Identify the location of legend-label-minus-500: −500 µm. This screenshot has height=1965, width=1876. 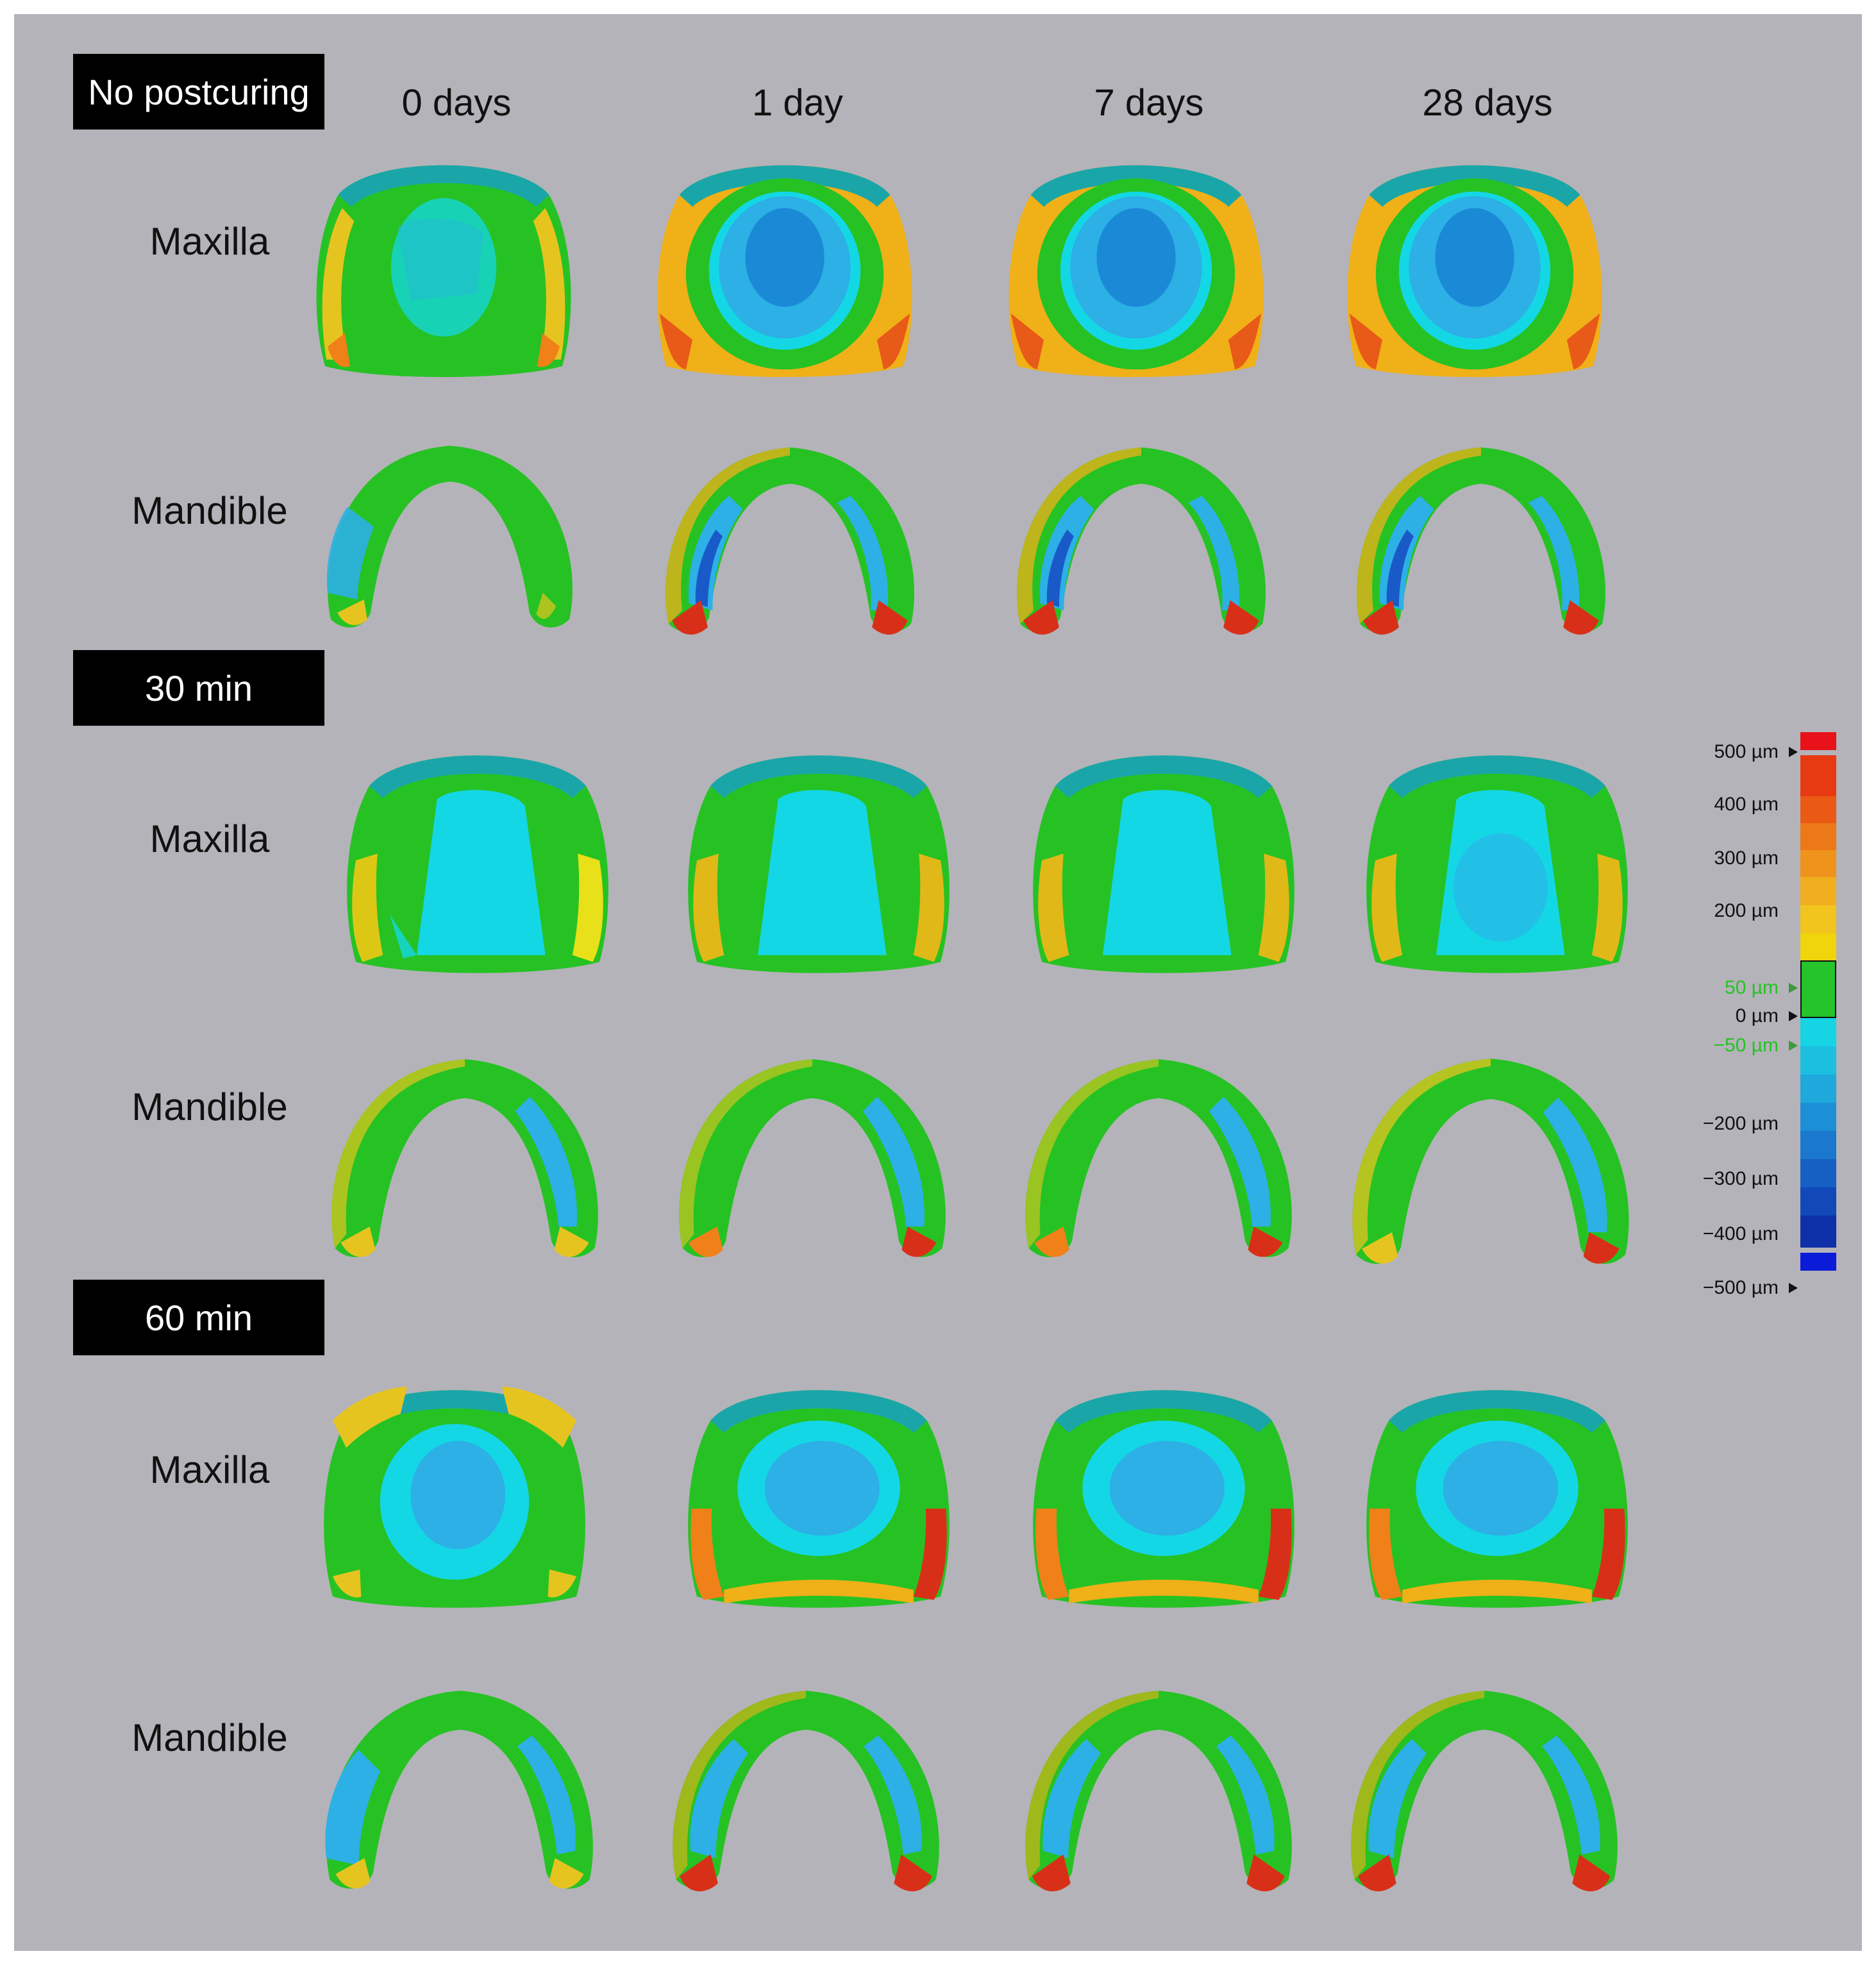
(1740, 1287).